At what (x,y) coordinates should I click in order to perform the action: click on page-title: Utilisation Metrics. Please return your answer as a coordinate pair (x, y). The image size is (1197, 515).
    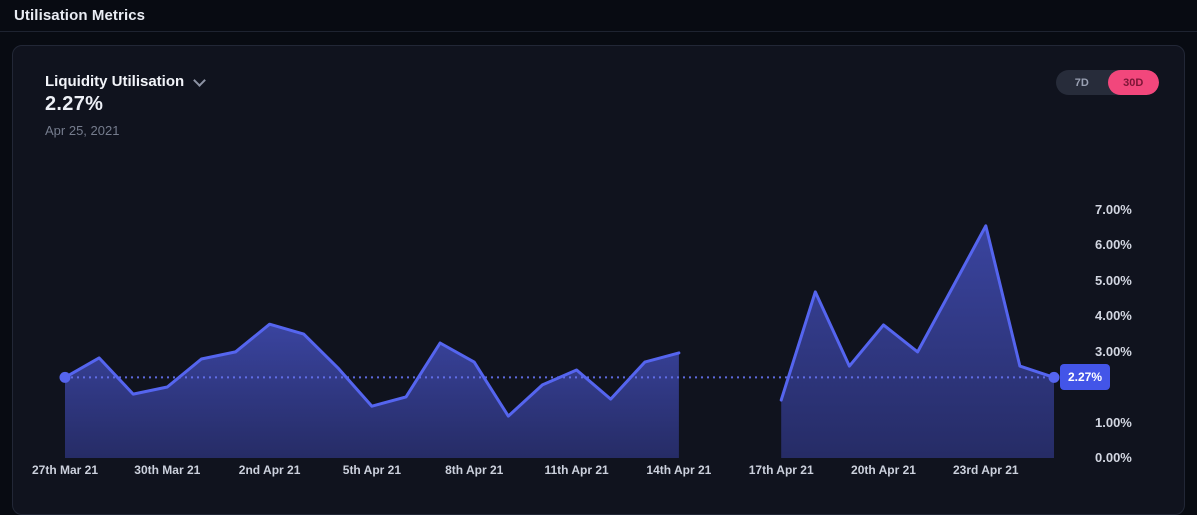
    Looking at the image, I should click on (80, 15).